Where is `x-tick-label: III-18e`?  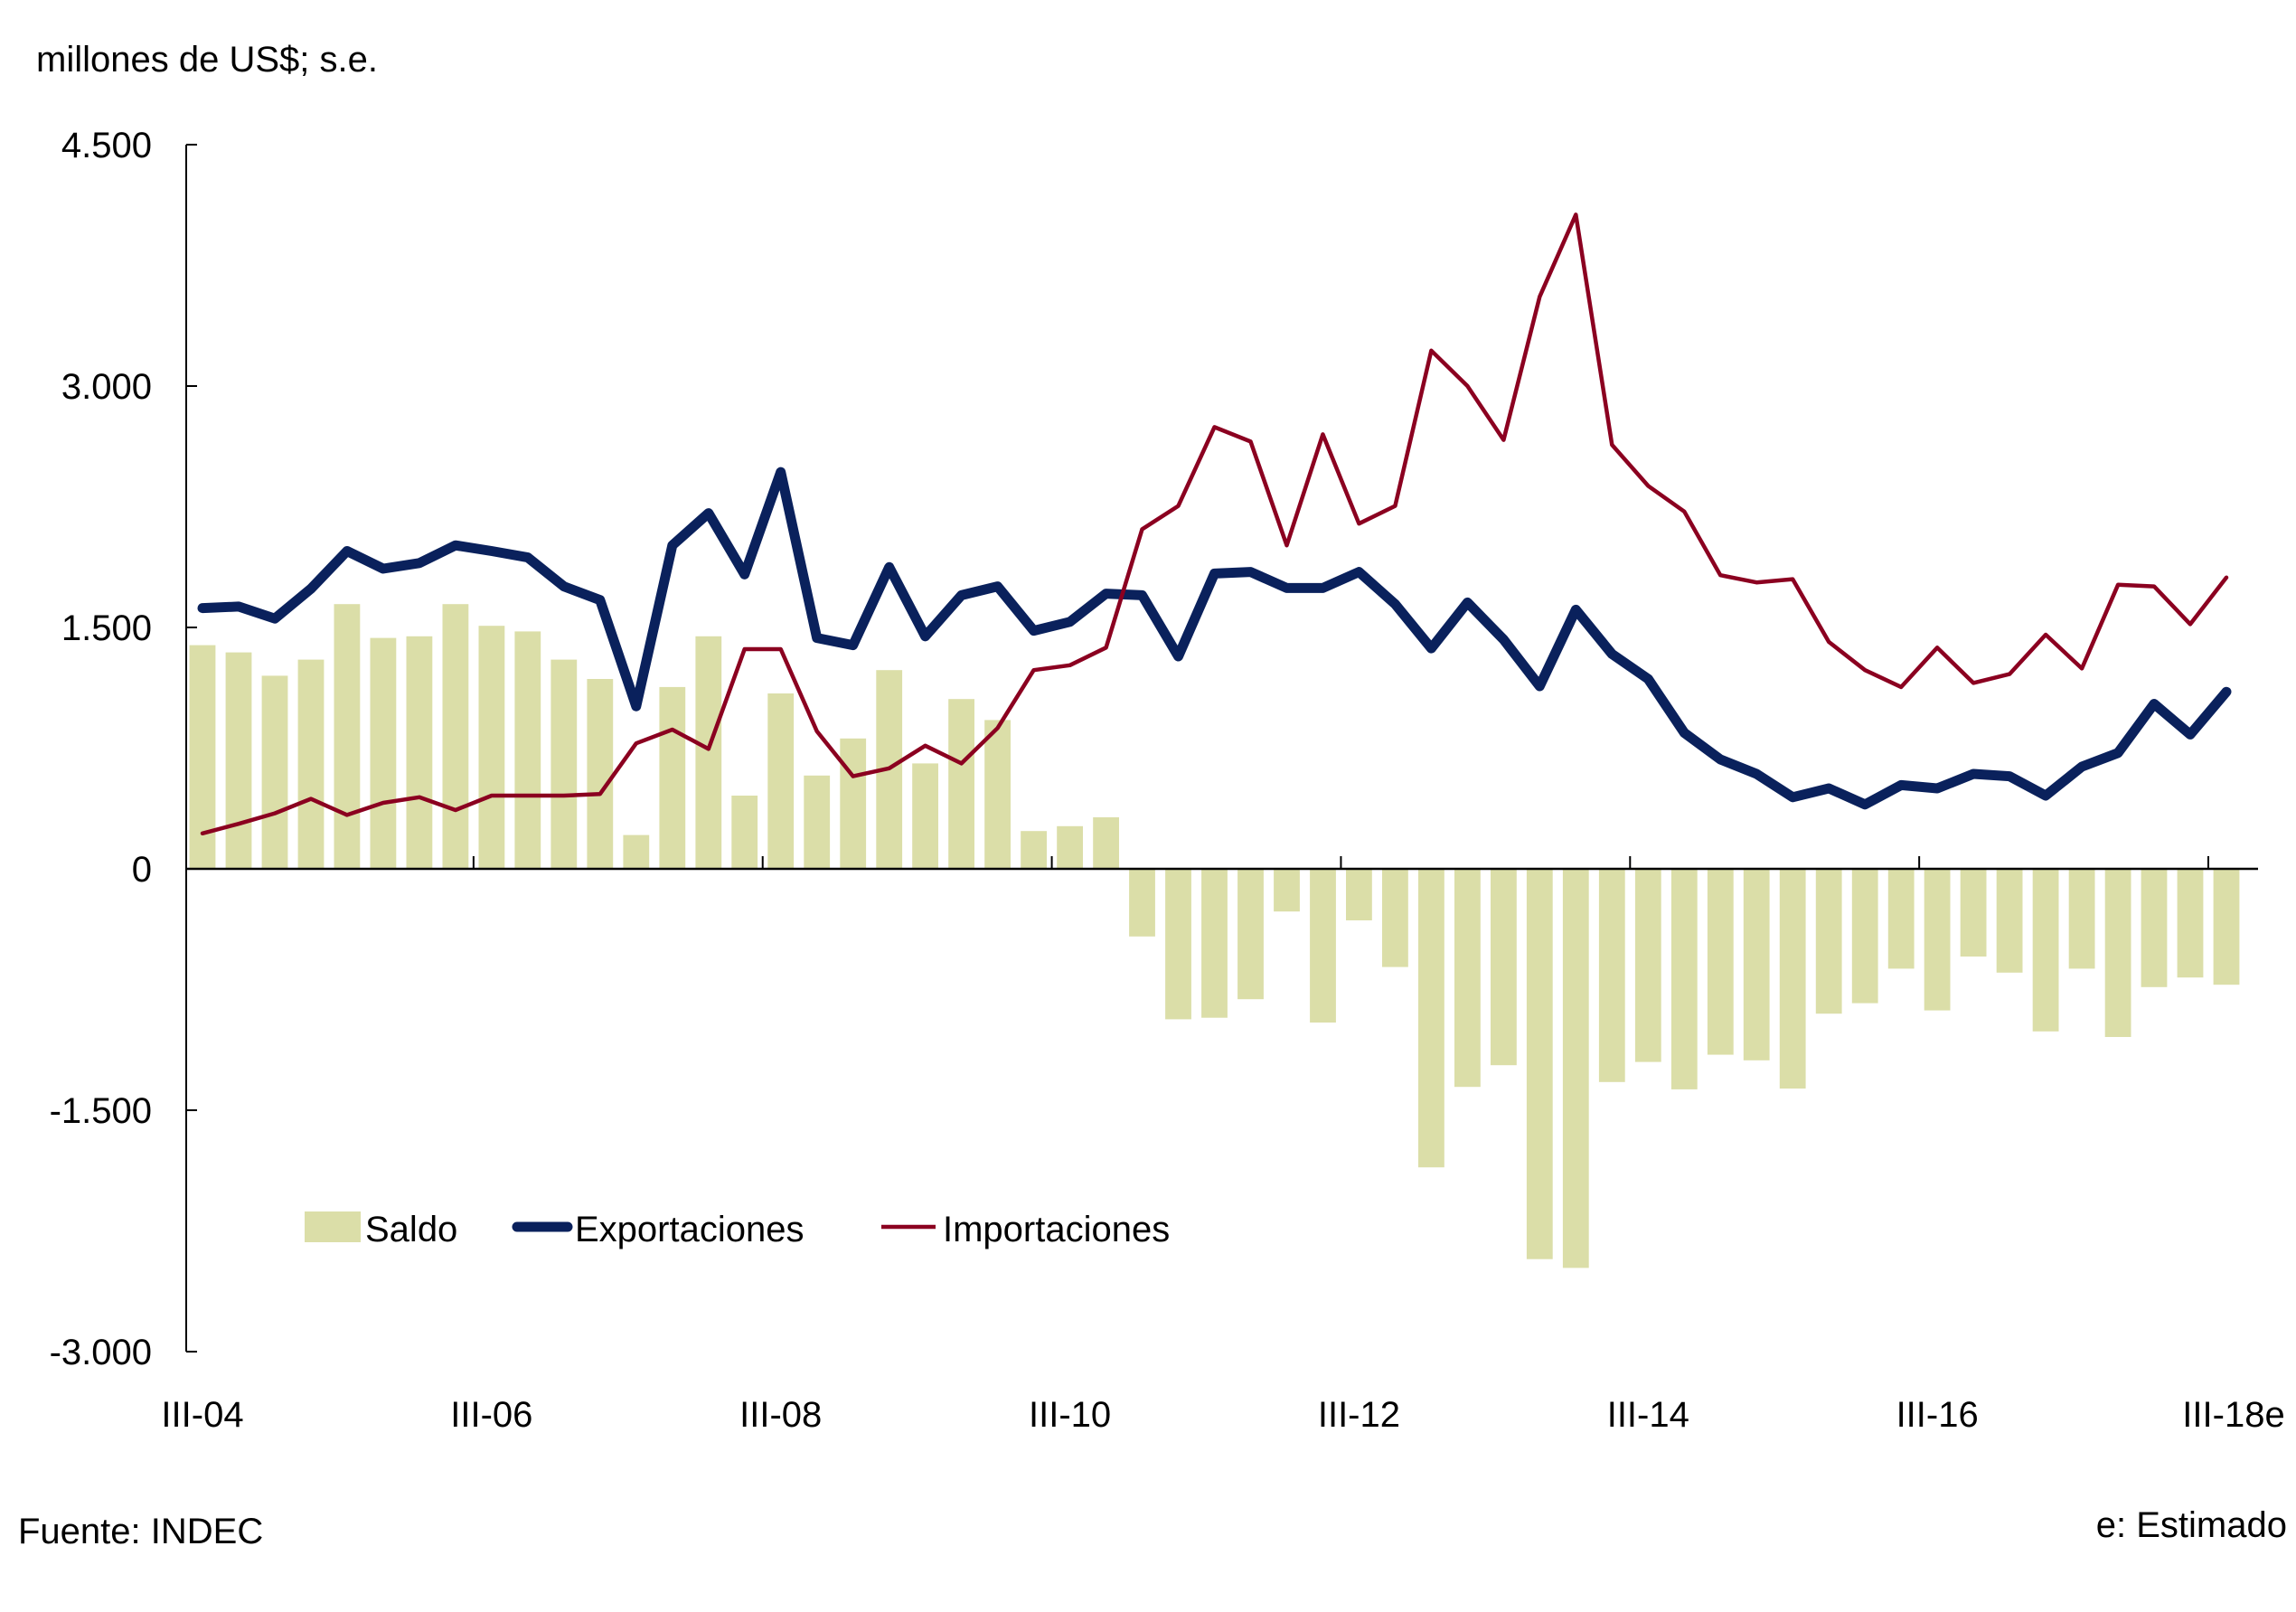
x-tick-label: III-18e is located at coordinates (2233, 1415).